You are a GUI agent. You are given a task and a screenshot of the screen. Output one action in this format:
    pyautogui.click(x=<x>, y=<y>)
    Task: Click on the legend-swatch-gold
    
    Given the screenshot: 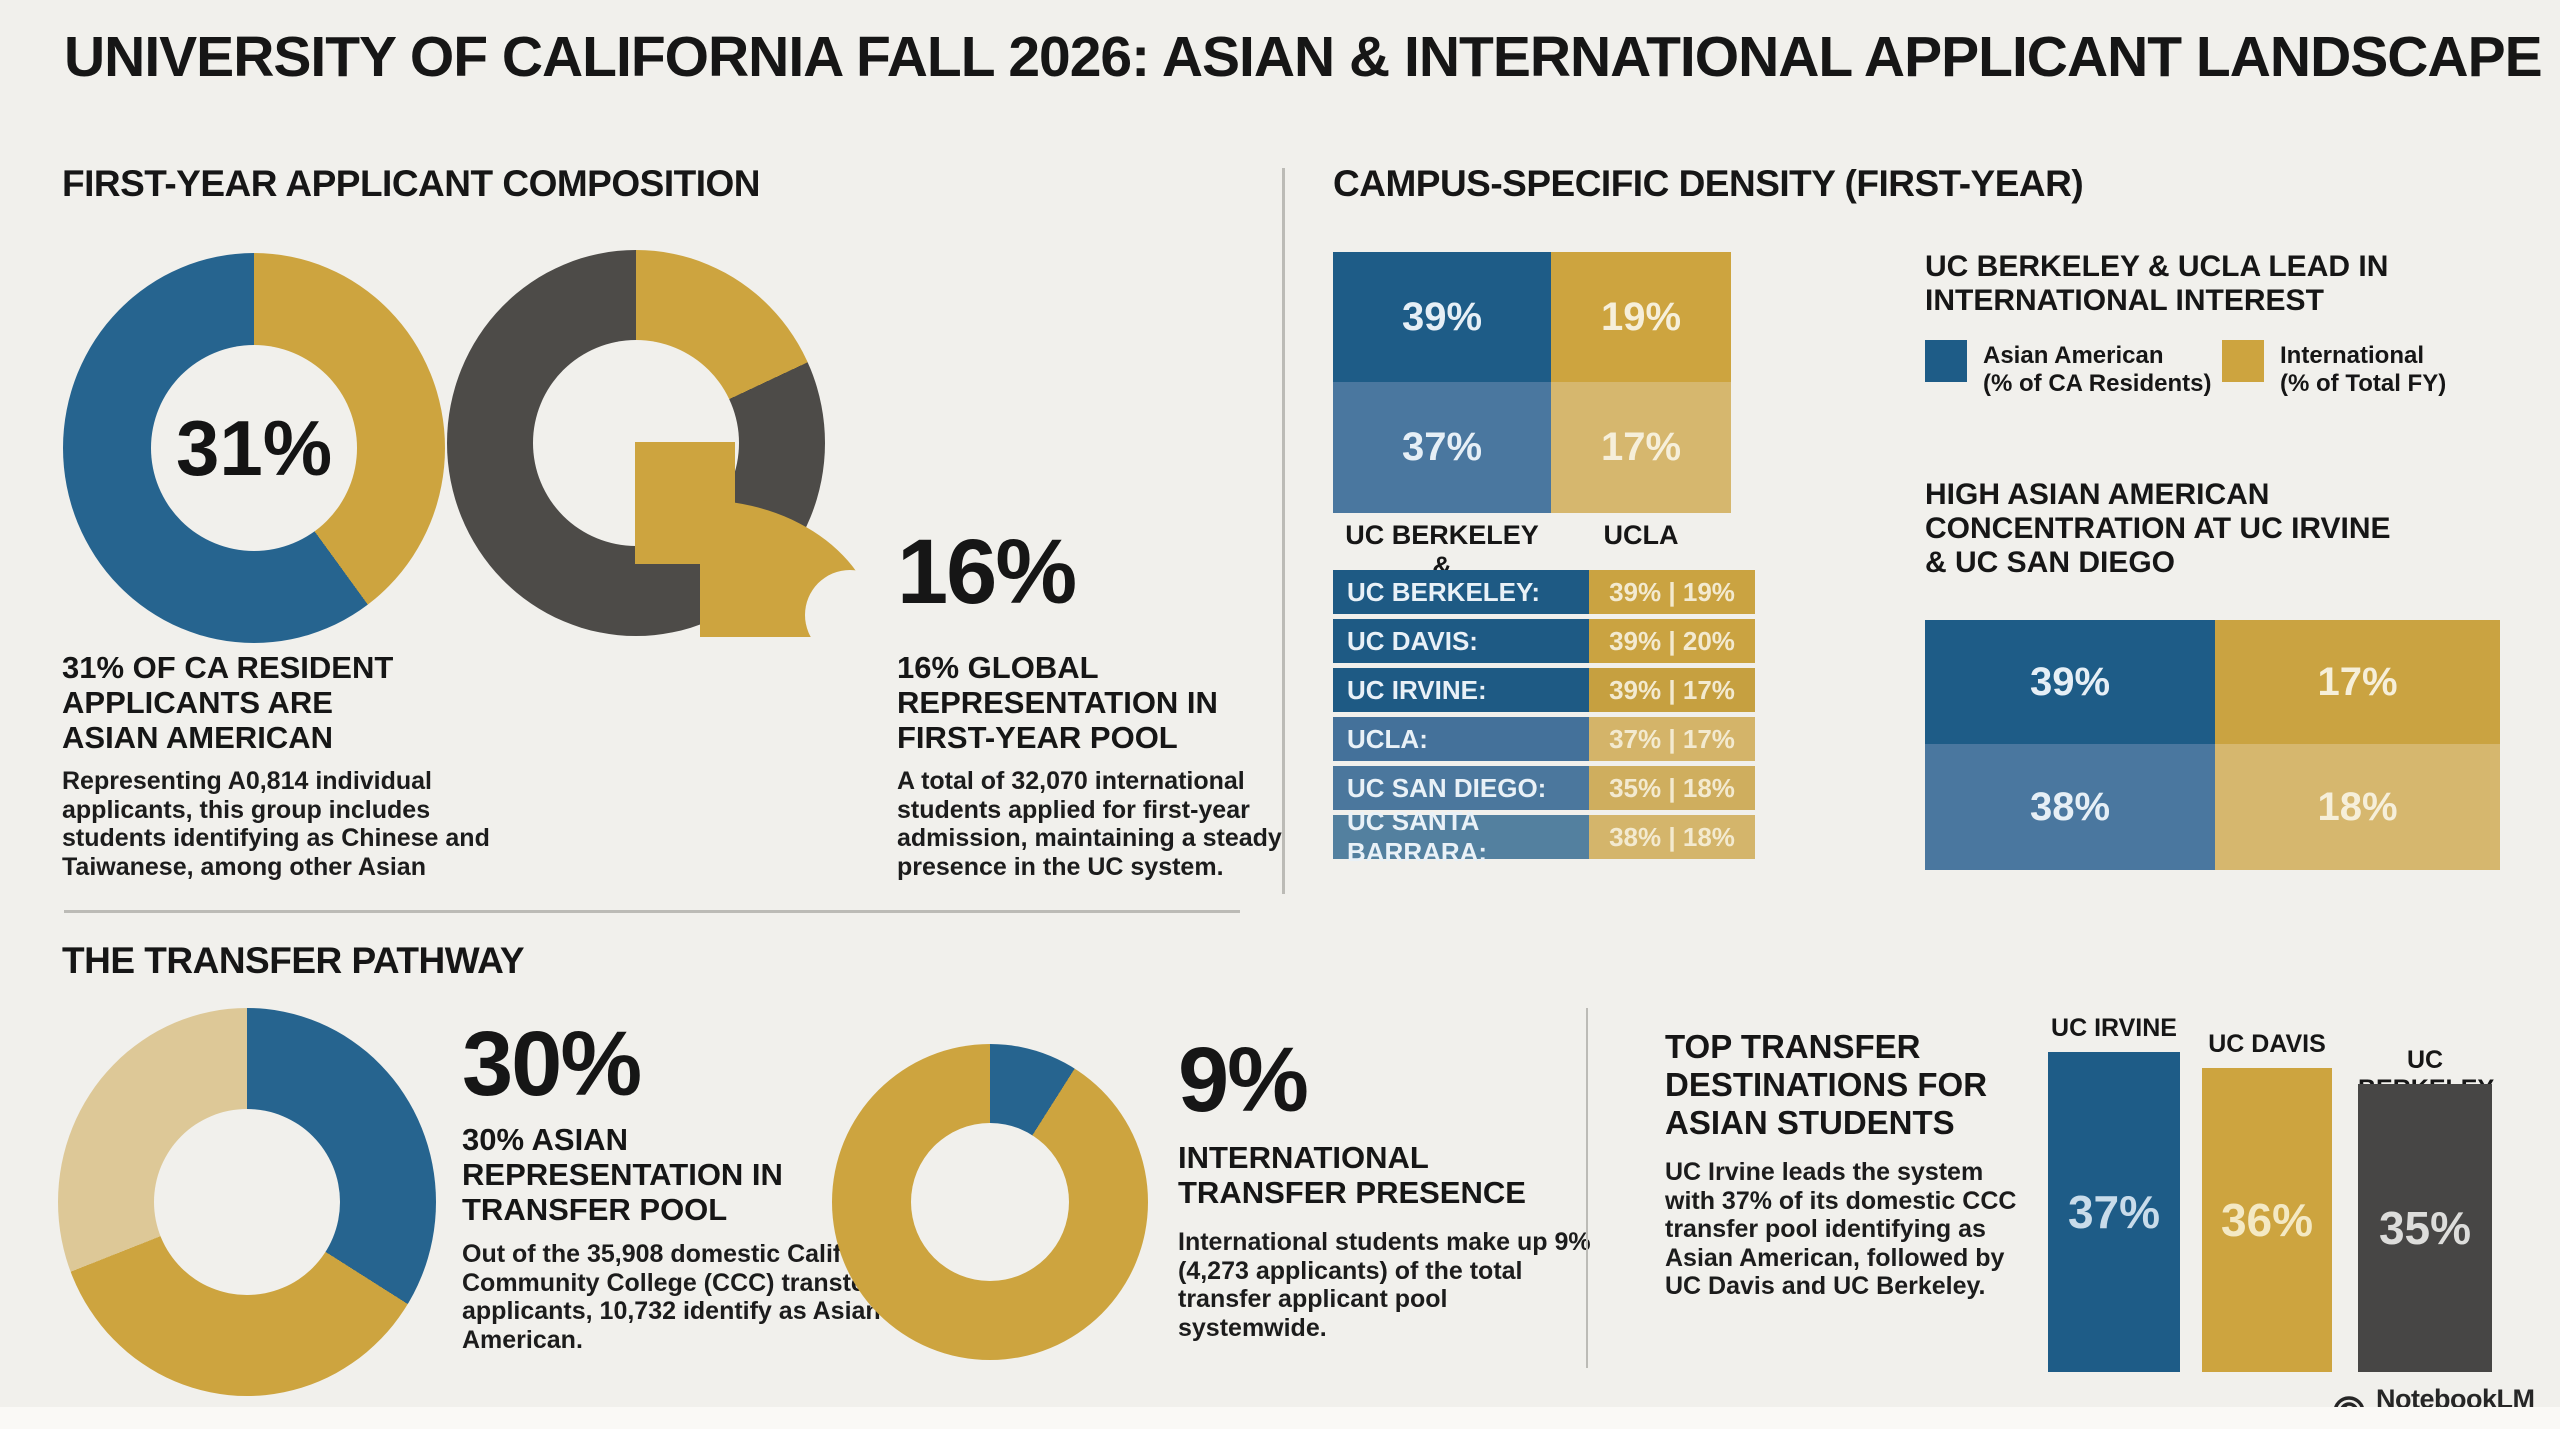 What is the action you would take?
    pyautogui.click(x=2243, y=361)
    